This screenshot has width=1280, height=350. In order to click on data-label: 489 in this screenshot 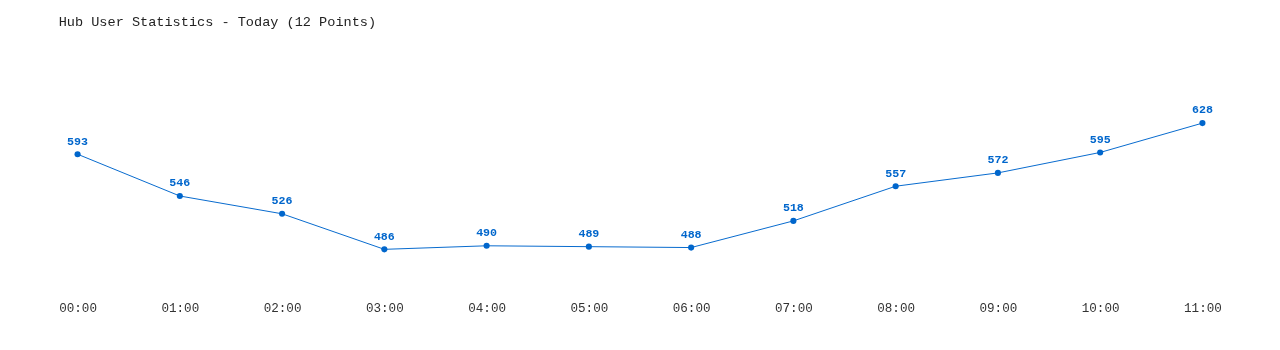, I will do `click(589, 233)`.